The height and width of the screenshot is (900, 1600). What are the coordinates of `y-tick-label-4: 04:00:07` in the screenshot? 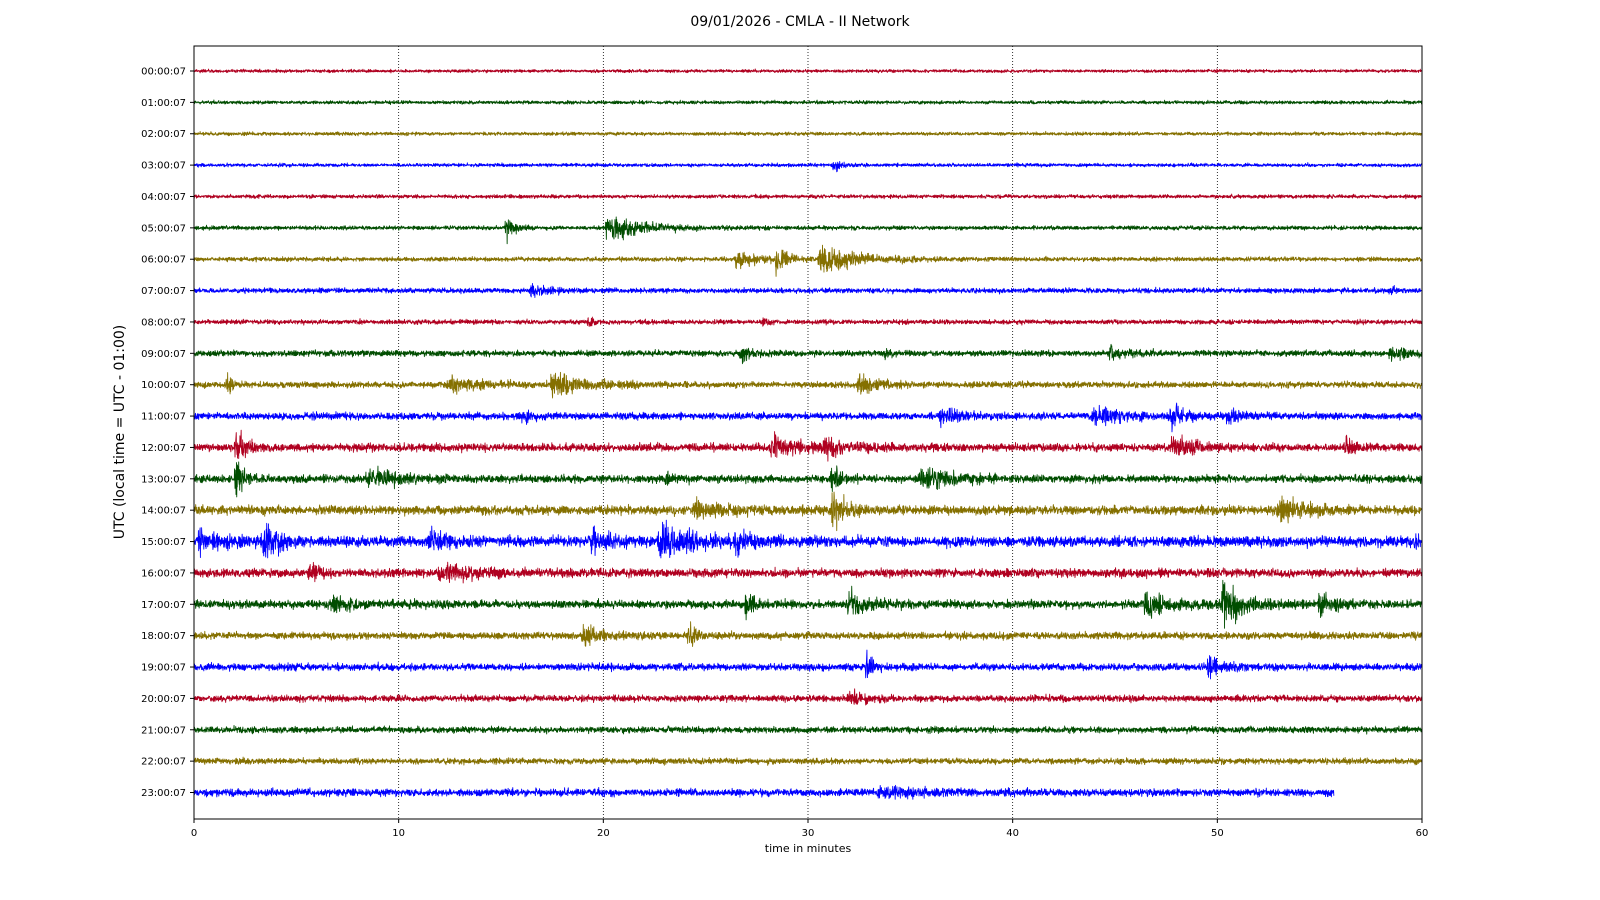 It's located at (163, 197).